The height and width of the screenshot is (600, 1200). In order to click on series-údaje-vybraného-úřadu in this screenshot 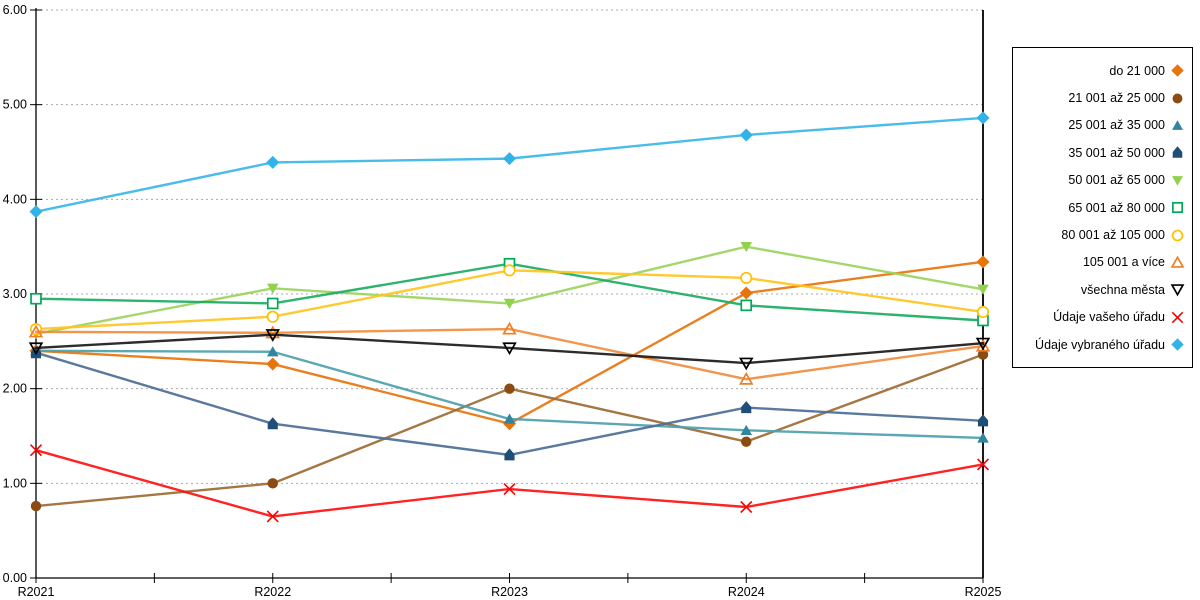, I will do `click(509, 165)`.